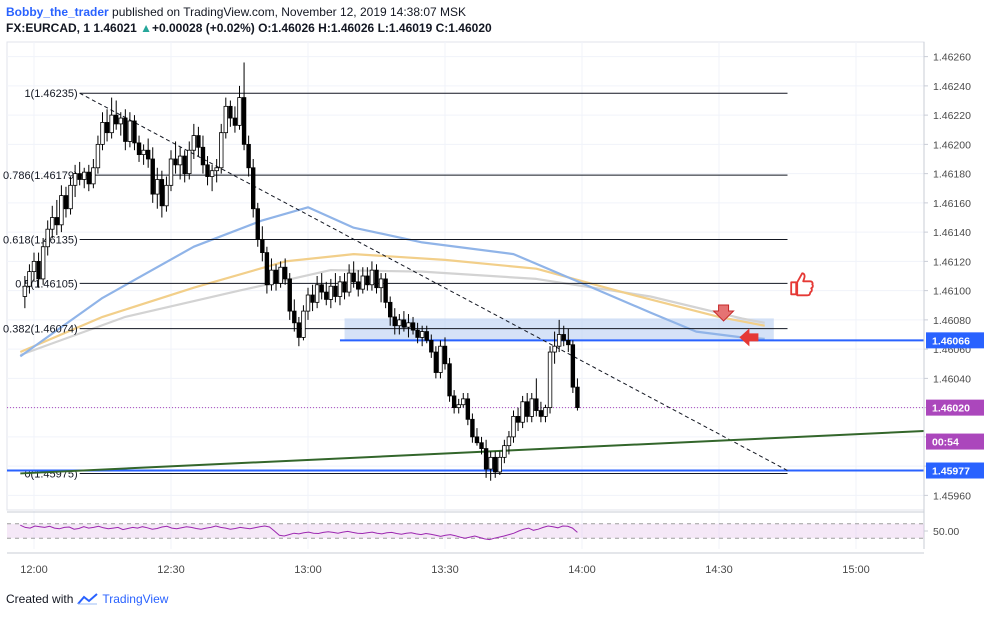 This screenshot has height=618, width=988. What do you see at coordinates (324, 28) in the screenshot?
I see `ohlc-high-label: H:` at bounding box center [324, 28].